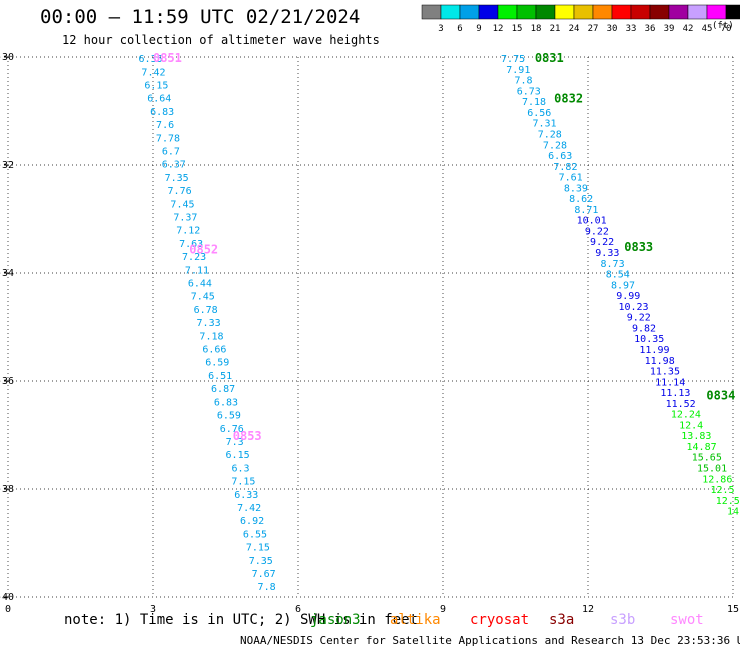  I want to click on data-point-label: 6.55, so click(255, 534).